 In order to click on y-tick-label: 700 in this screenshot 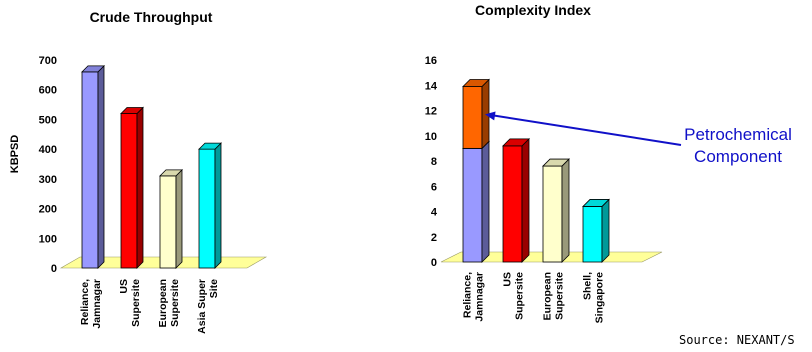, I will do `click(48, 61)`.